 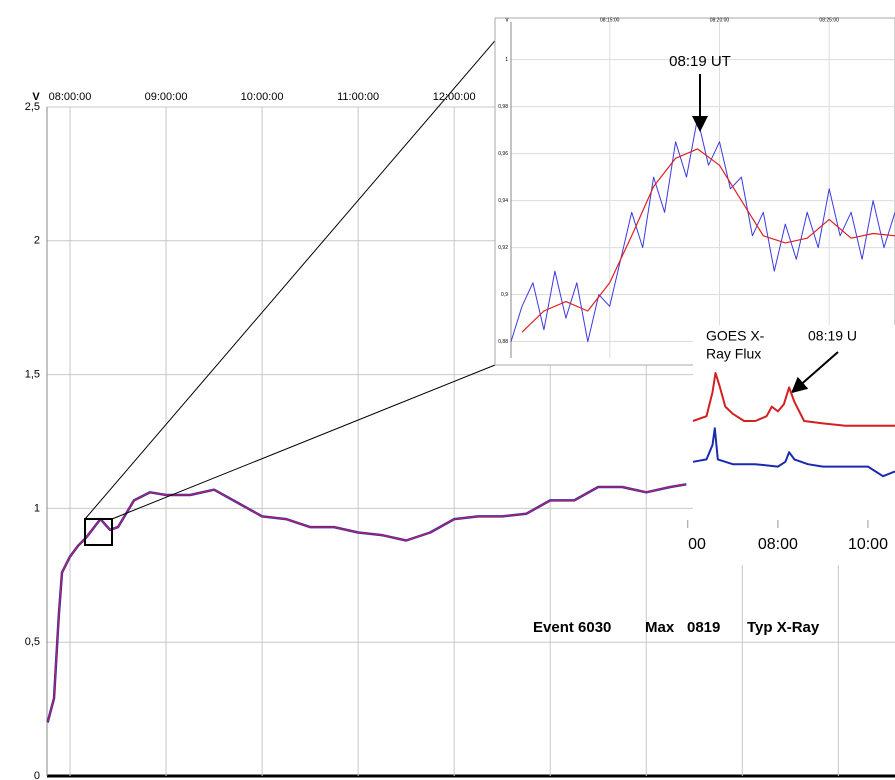 What do you see at coordinates (503, 154) in the screenshot?
I see `y-tick-label: 0,96` at bounding box center [503, 154].